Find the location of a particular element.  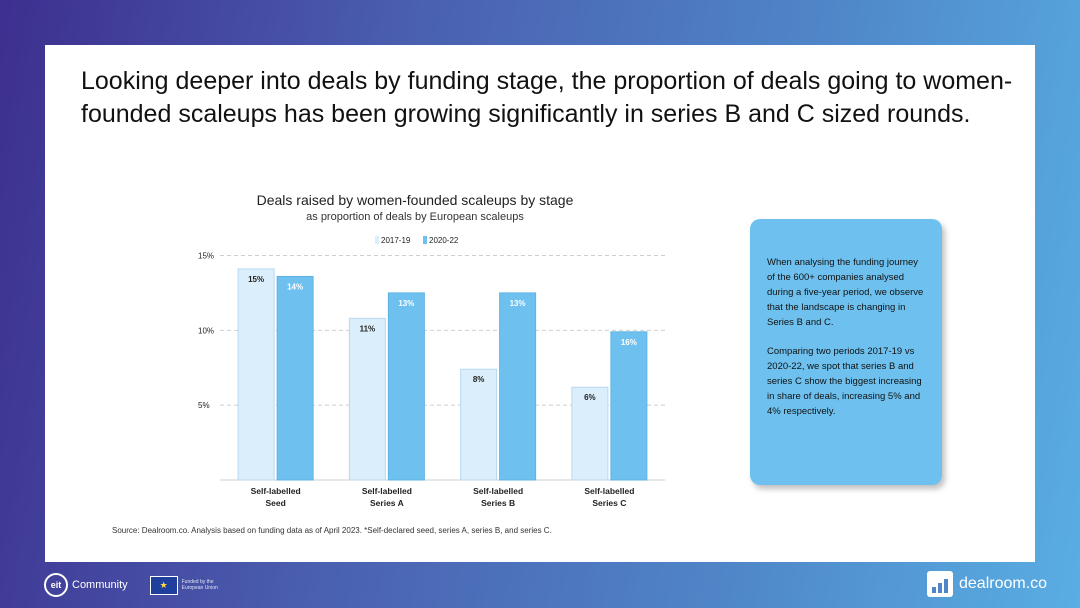

data-label-2017-19-2: 8% is located at coordinates (479, 379).